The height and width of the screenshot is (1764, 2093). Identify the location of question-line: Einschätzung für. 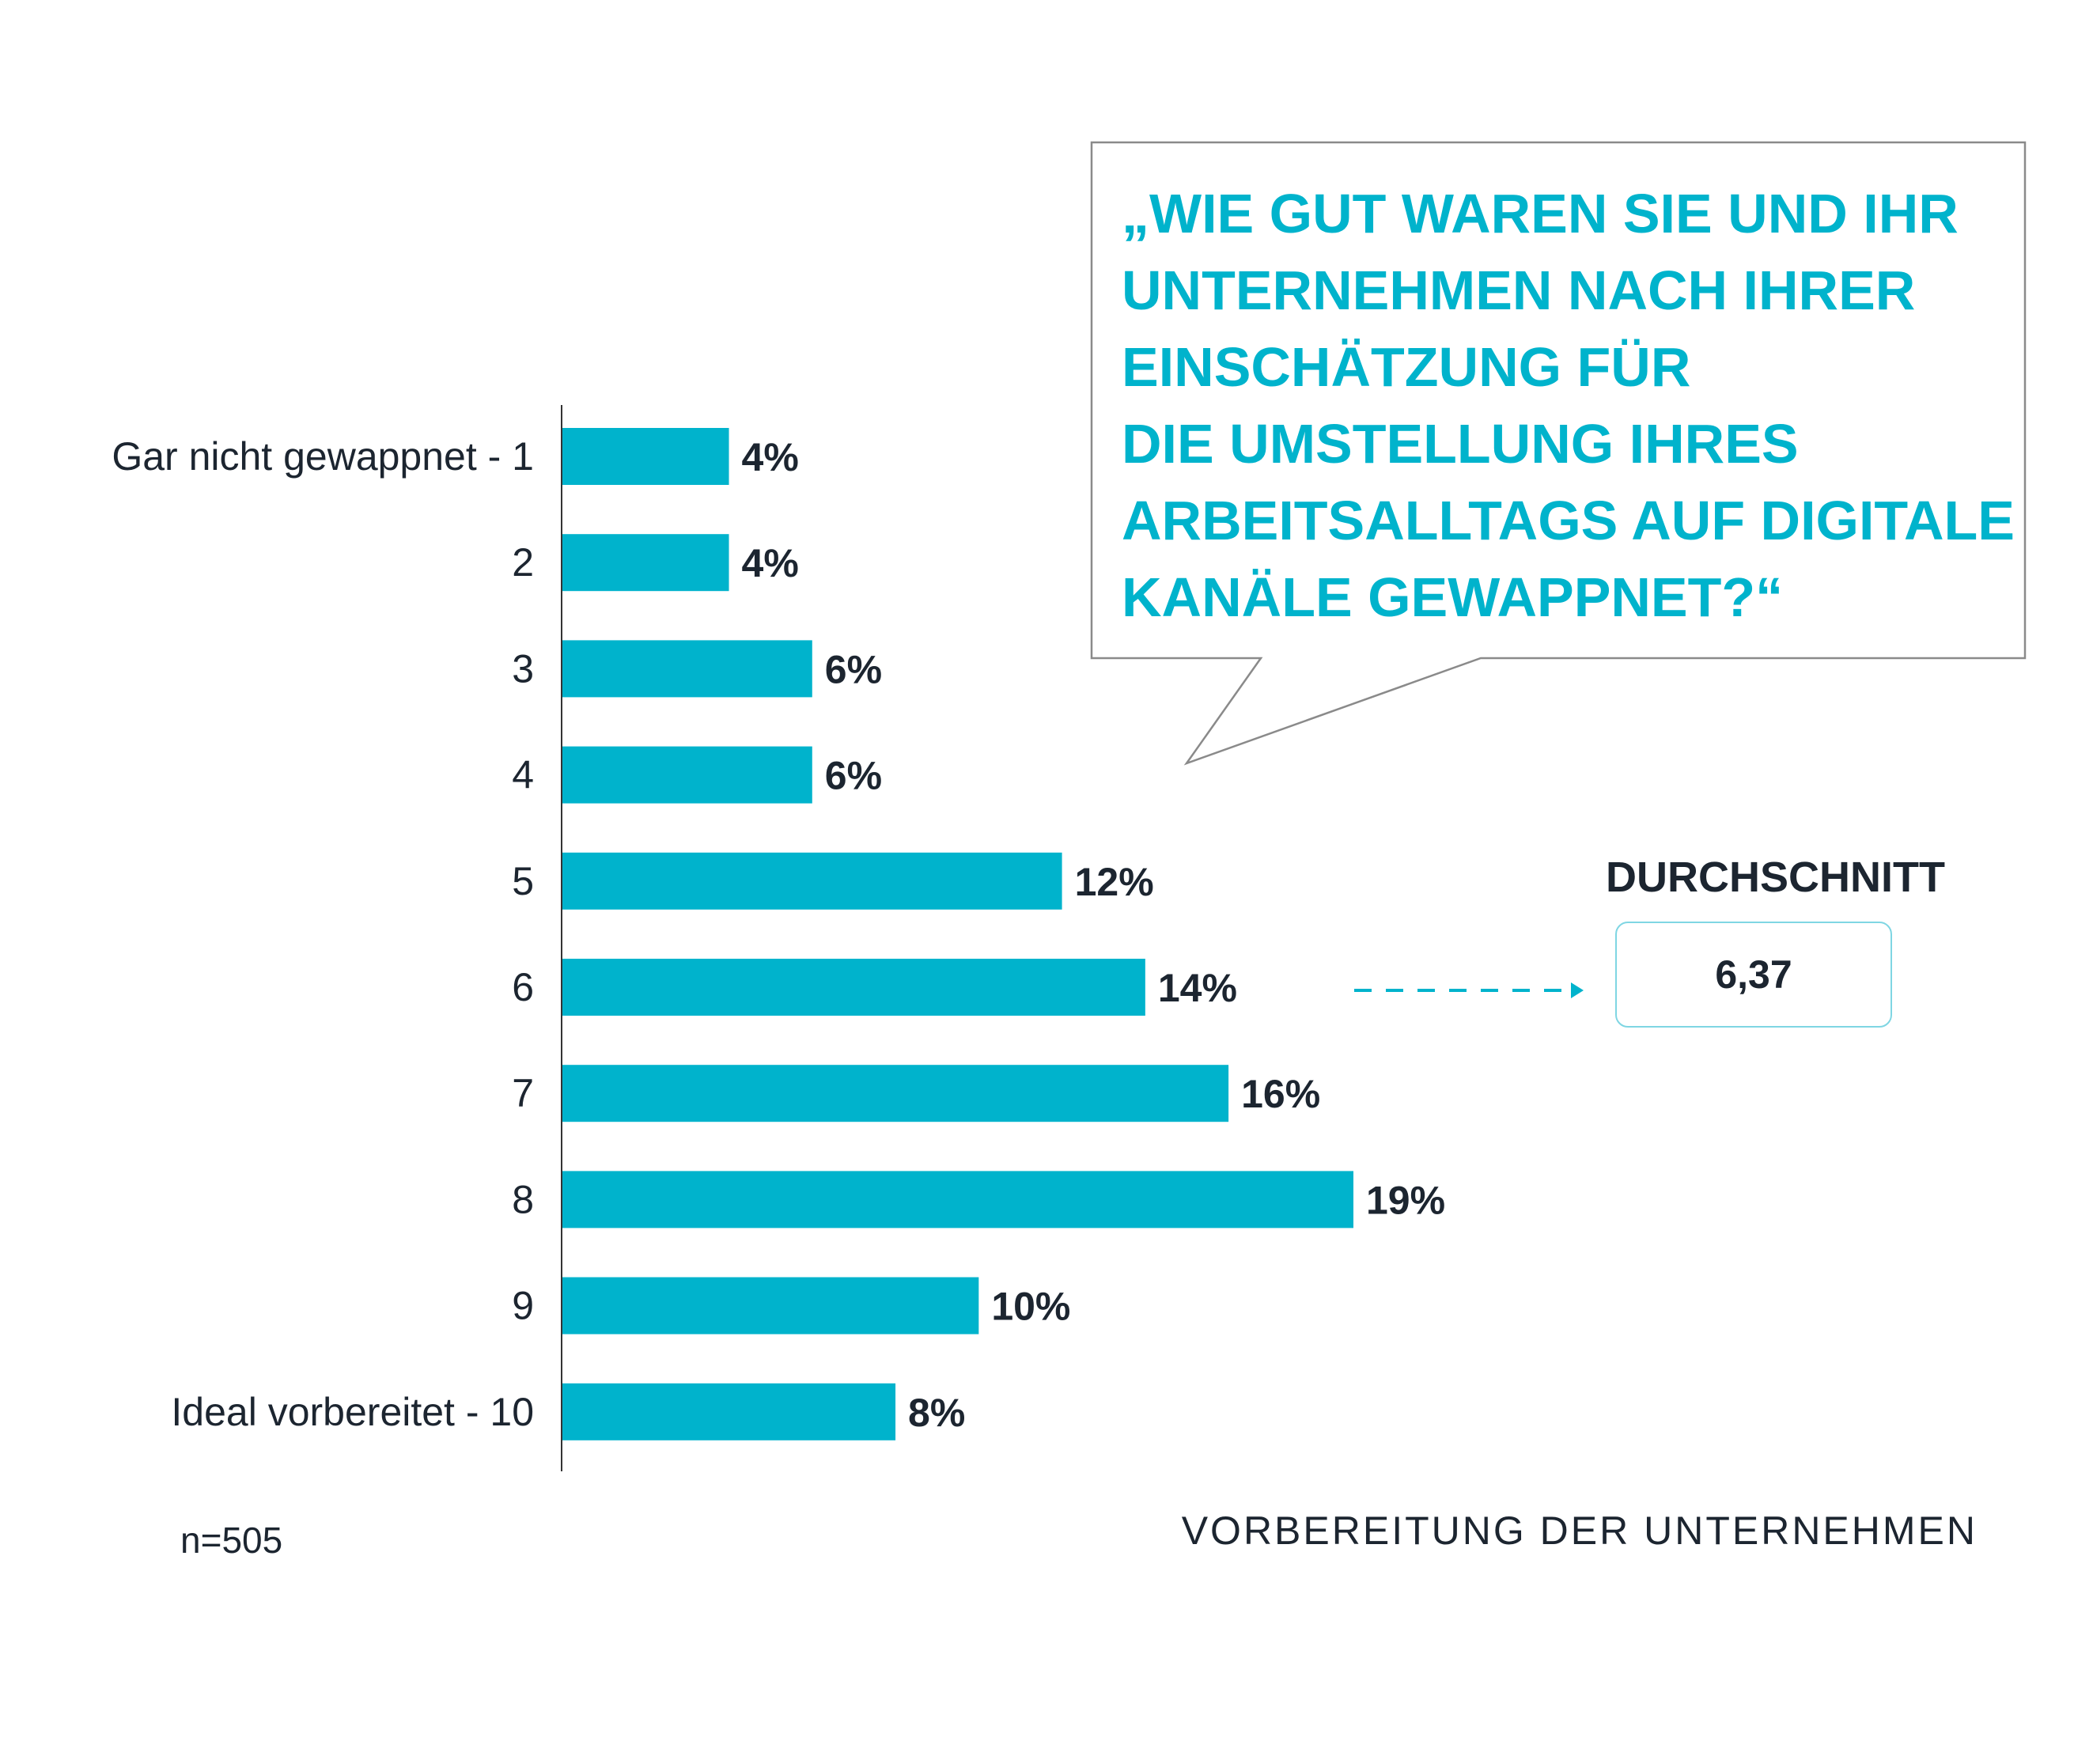
(1407, 367).